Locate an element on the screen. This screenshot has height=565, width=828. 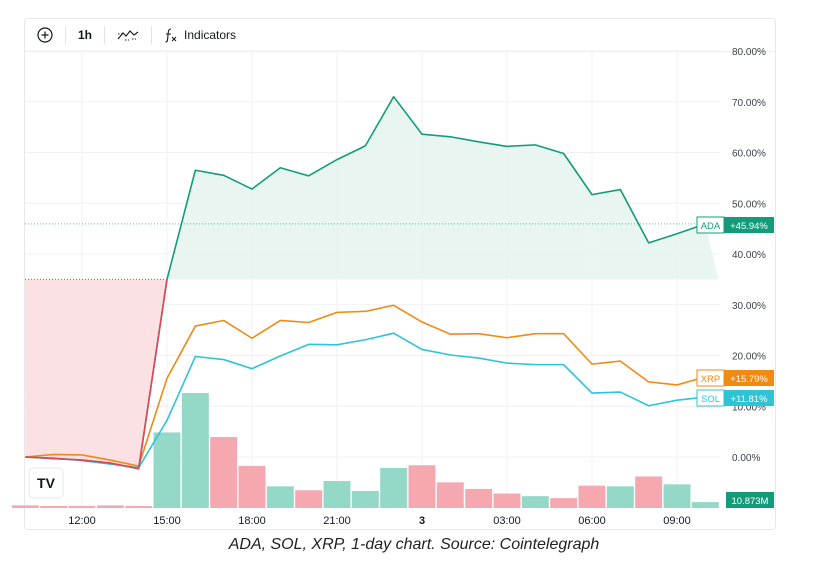
y-tick-label: 70.00% is located at coordinates (749, 103).